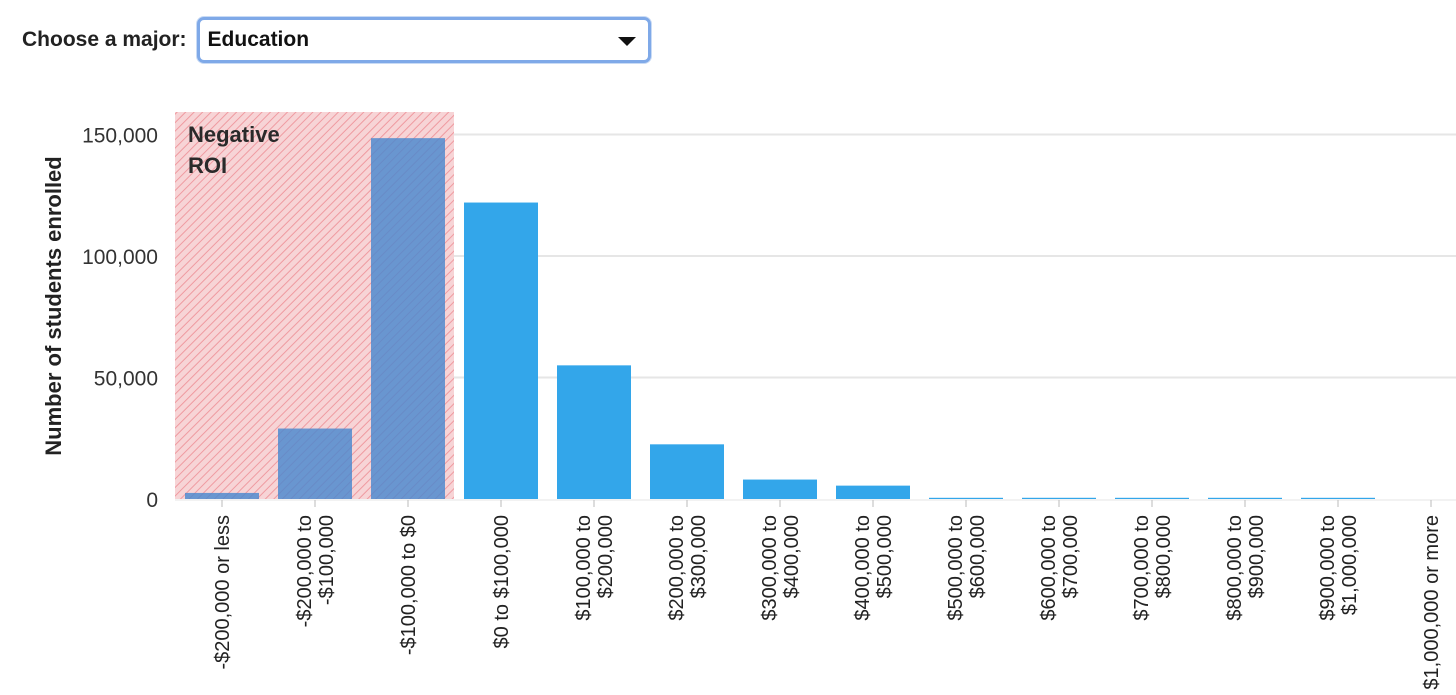 Image resolution: width=1456 pixels, height=695 pixels. I want to click on x-tick-label-line: $200,000, so click(606, 556).